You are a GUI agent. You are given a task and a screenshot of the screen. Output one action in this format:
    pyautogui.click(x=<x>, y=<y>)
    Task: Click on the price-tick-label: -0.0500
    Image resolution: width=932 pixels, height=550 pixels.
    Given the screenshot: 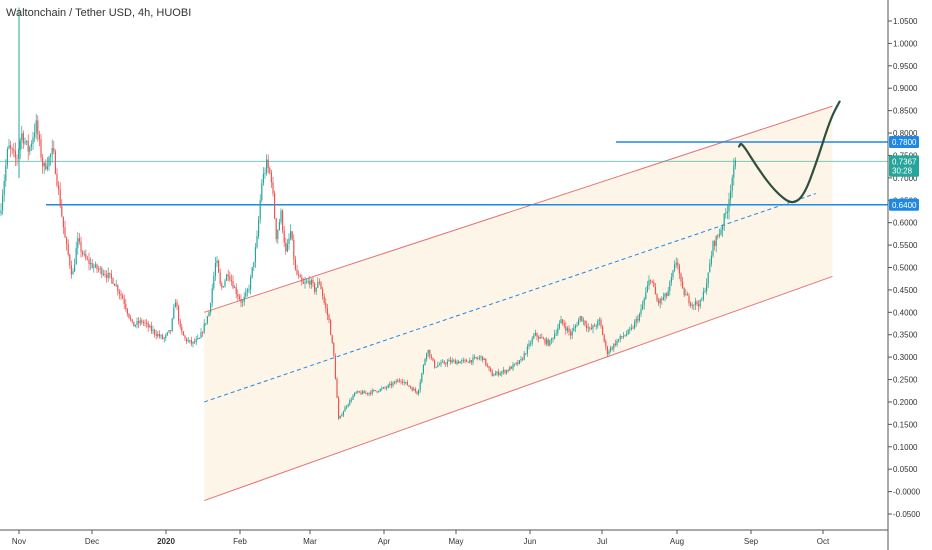 What is the action you would take?
    pyautogui.click(x=907, y=514)
    